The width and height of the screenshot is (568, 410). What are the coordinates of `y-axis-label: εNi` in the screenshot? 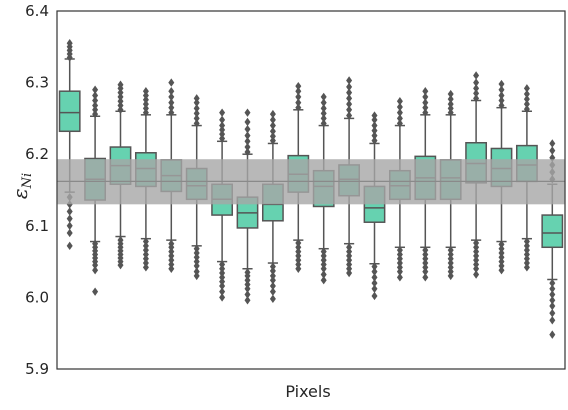 It's located at (21, 186).